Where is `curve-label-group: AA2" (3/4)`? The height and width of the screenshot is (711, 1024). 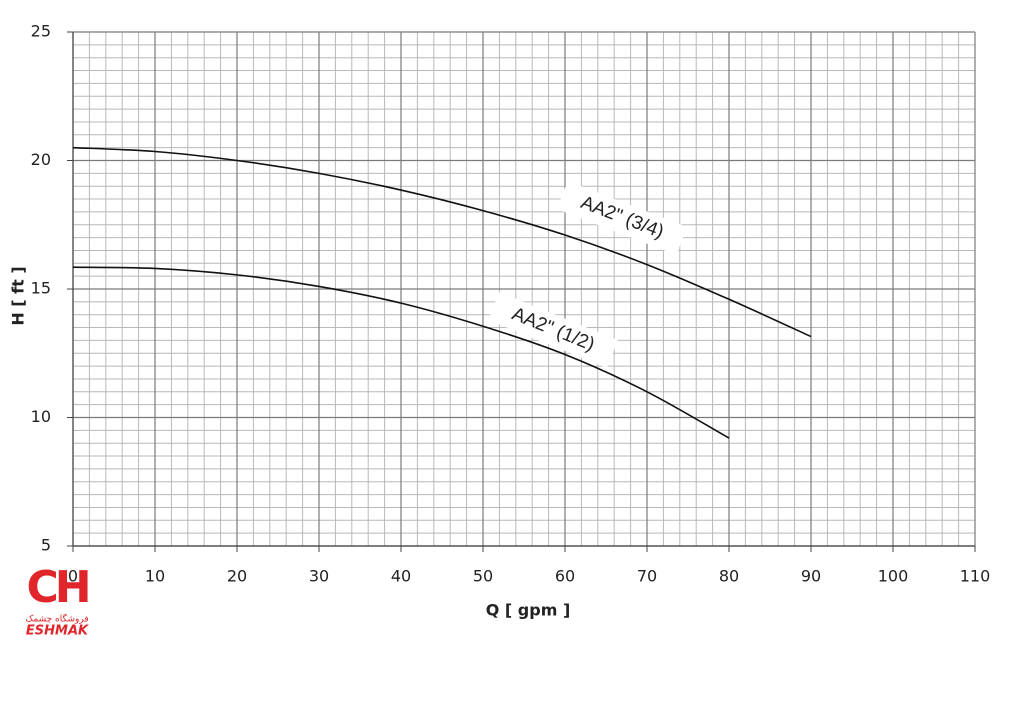
curve-label-group: AA2" (3/4) is located at coordinates (622, 218).